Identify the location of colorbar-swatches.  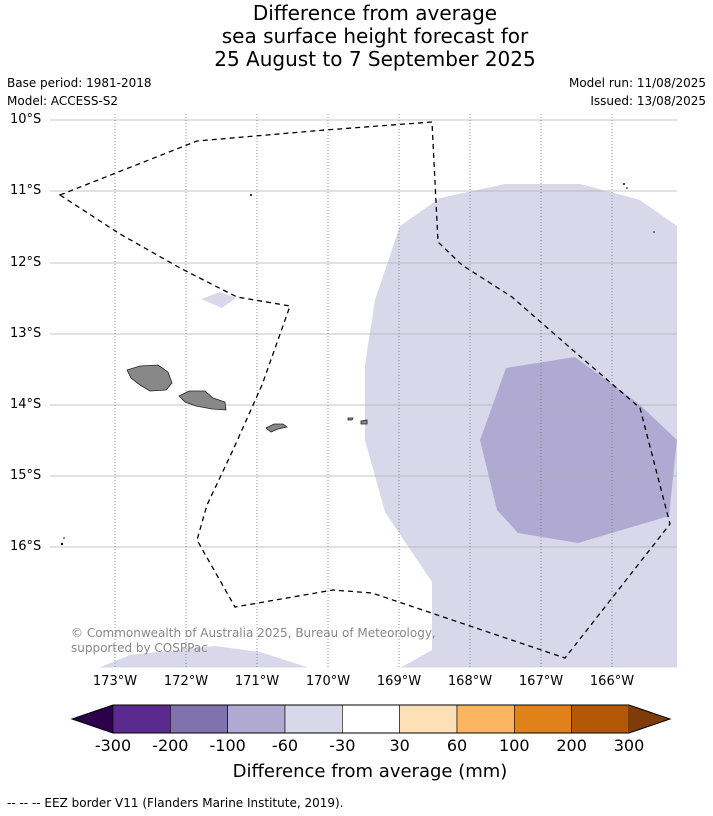
(371, 719).